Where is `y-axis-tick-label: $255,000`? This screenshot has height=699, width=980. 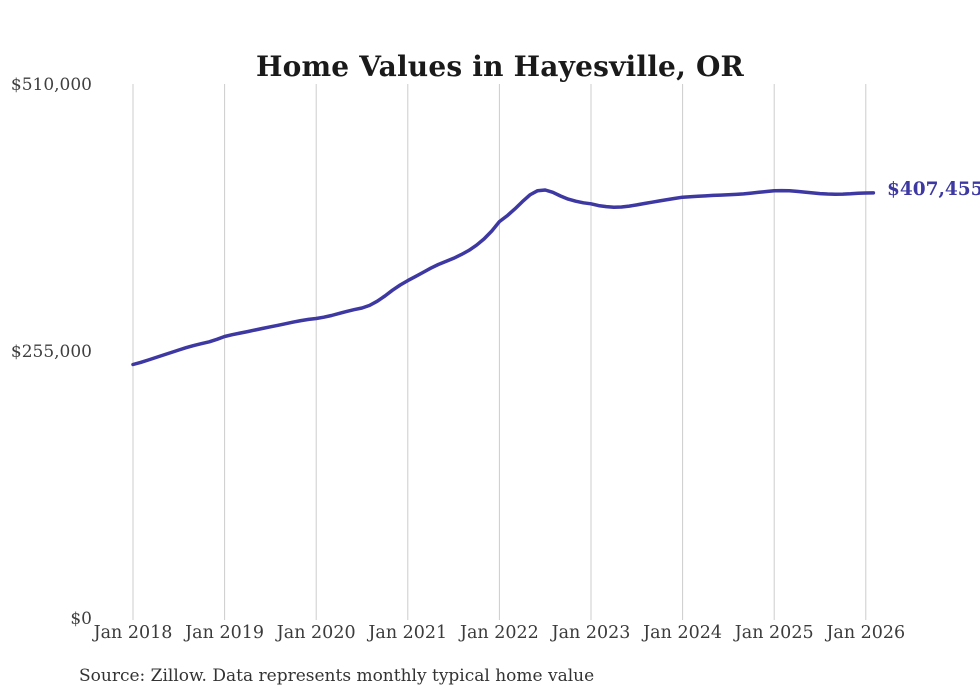 y-axis-tick-label: $255,000 is located at coordinates (51, 352).